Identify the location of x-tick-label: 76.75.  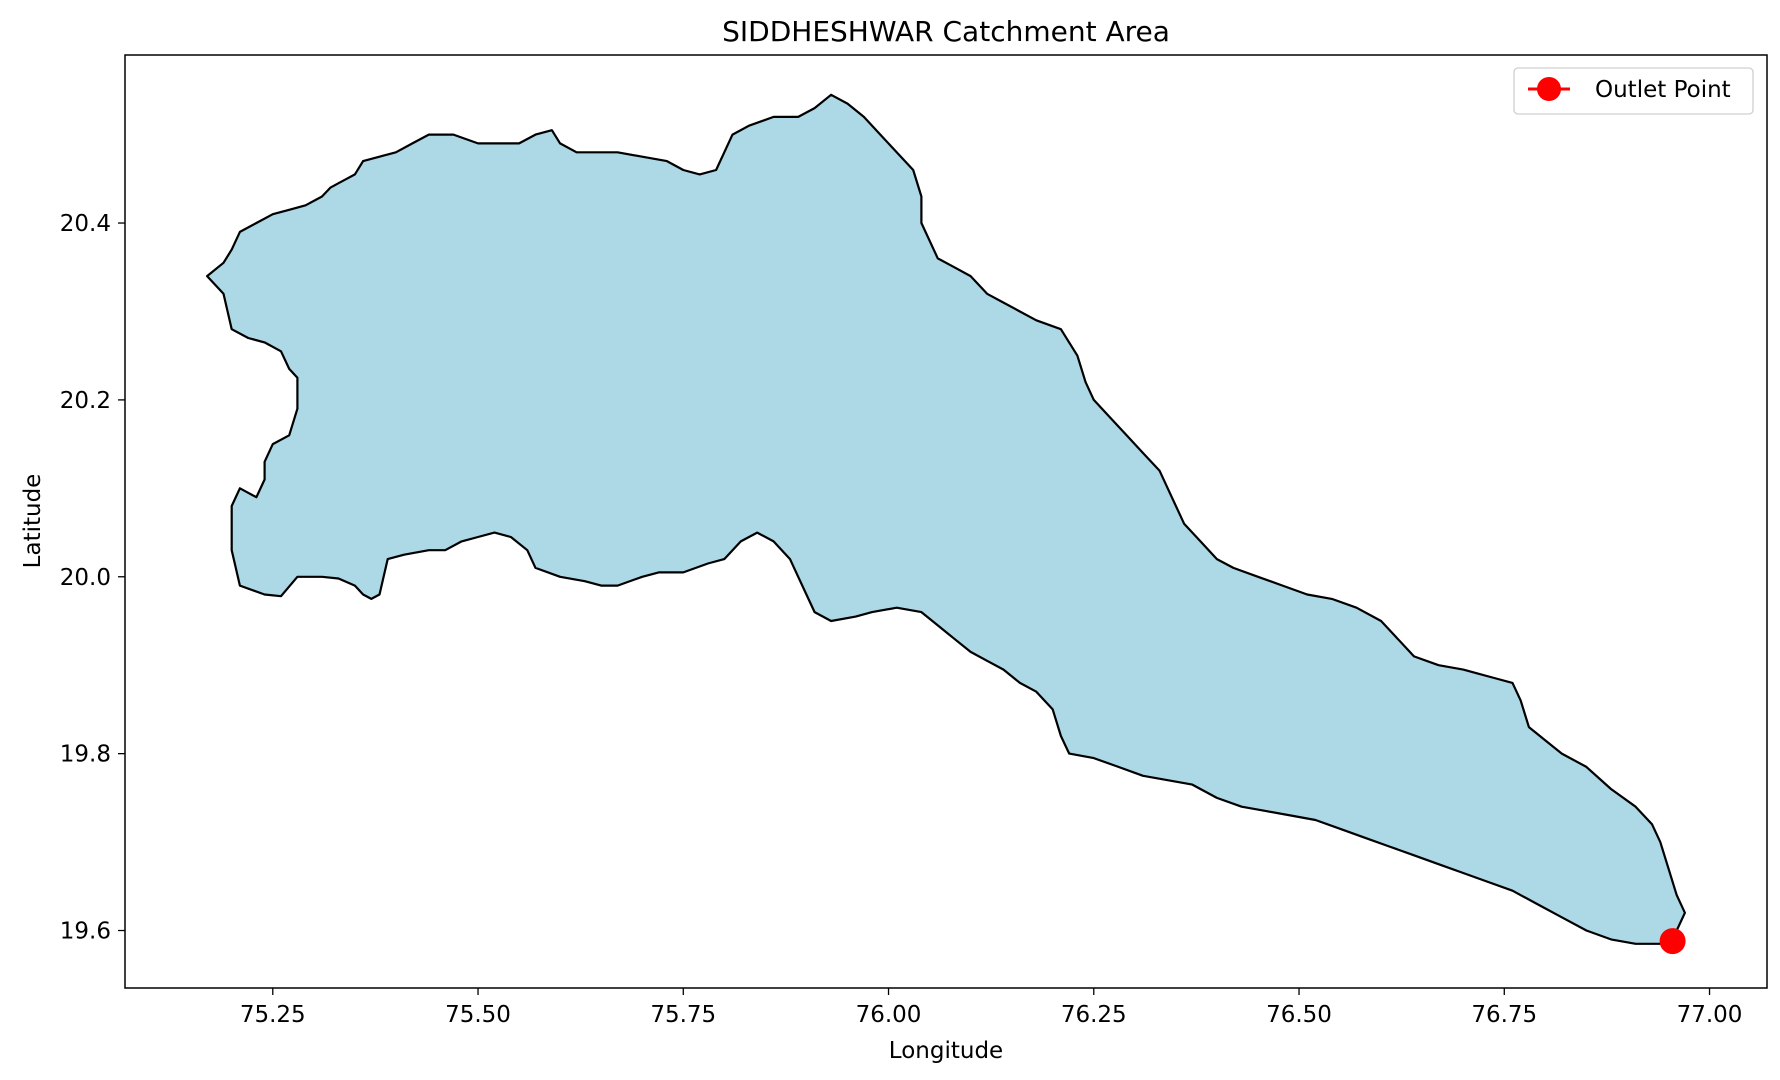
(1504, 1015).